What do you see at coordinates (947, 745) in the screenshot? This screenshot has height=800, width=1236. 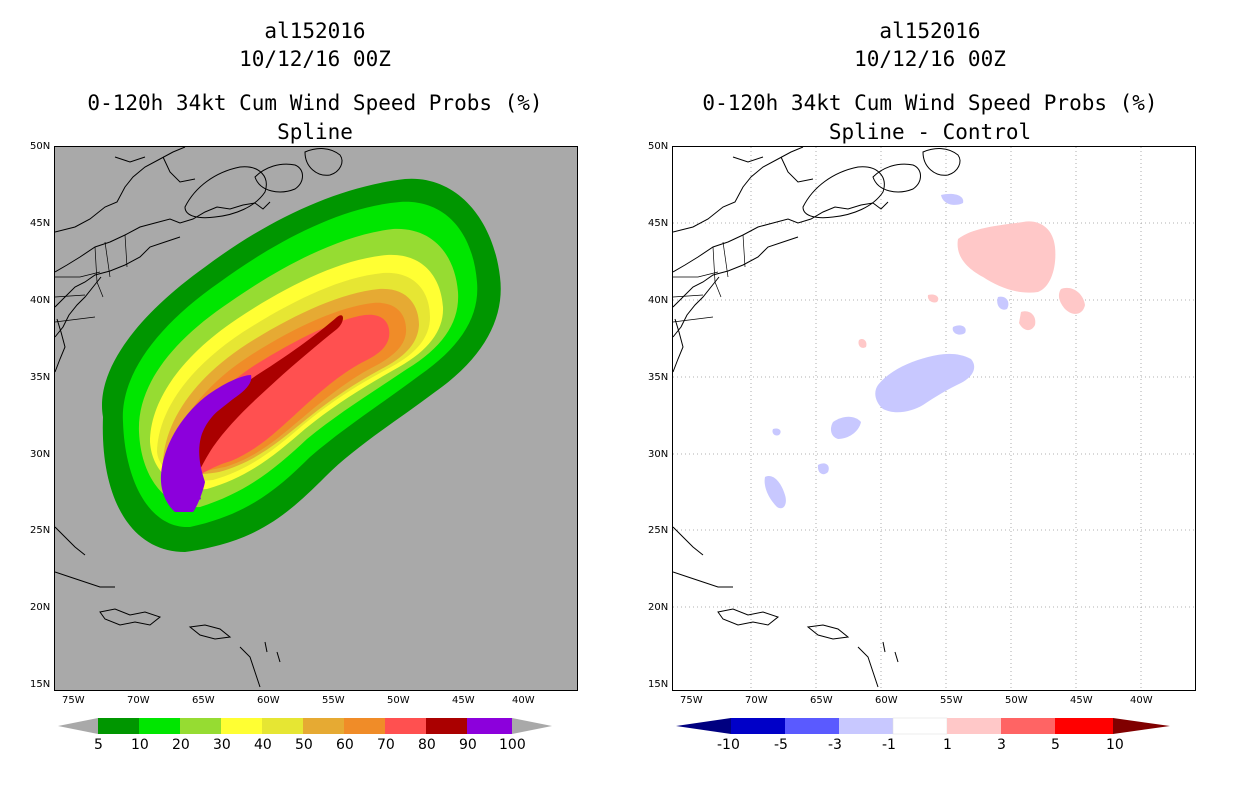 I see `right-colorbar-label: 1` at bounding box center [947, 745].